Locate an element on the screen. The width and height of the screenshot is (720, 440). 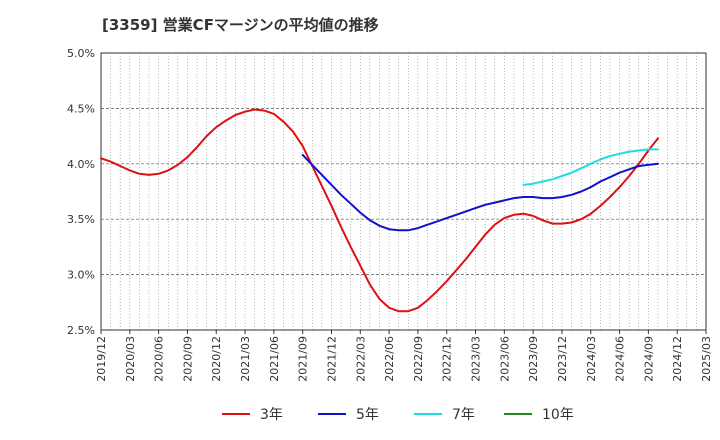
y-tick-label: 3.0% is located at coordinates (81, 275).